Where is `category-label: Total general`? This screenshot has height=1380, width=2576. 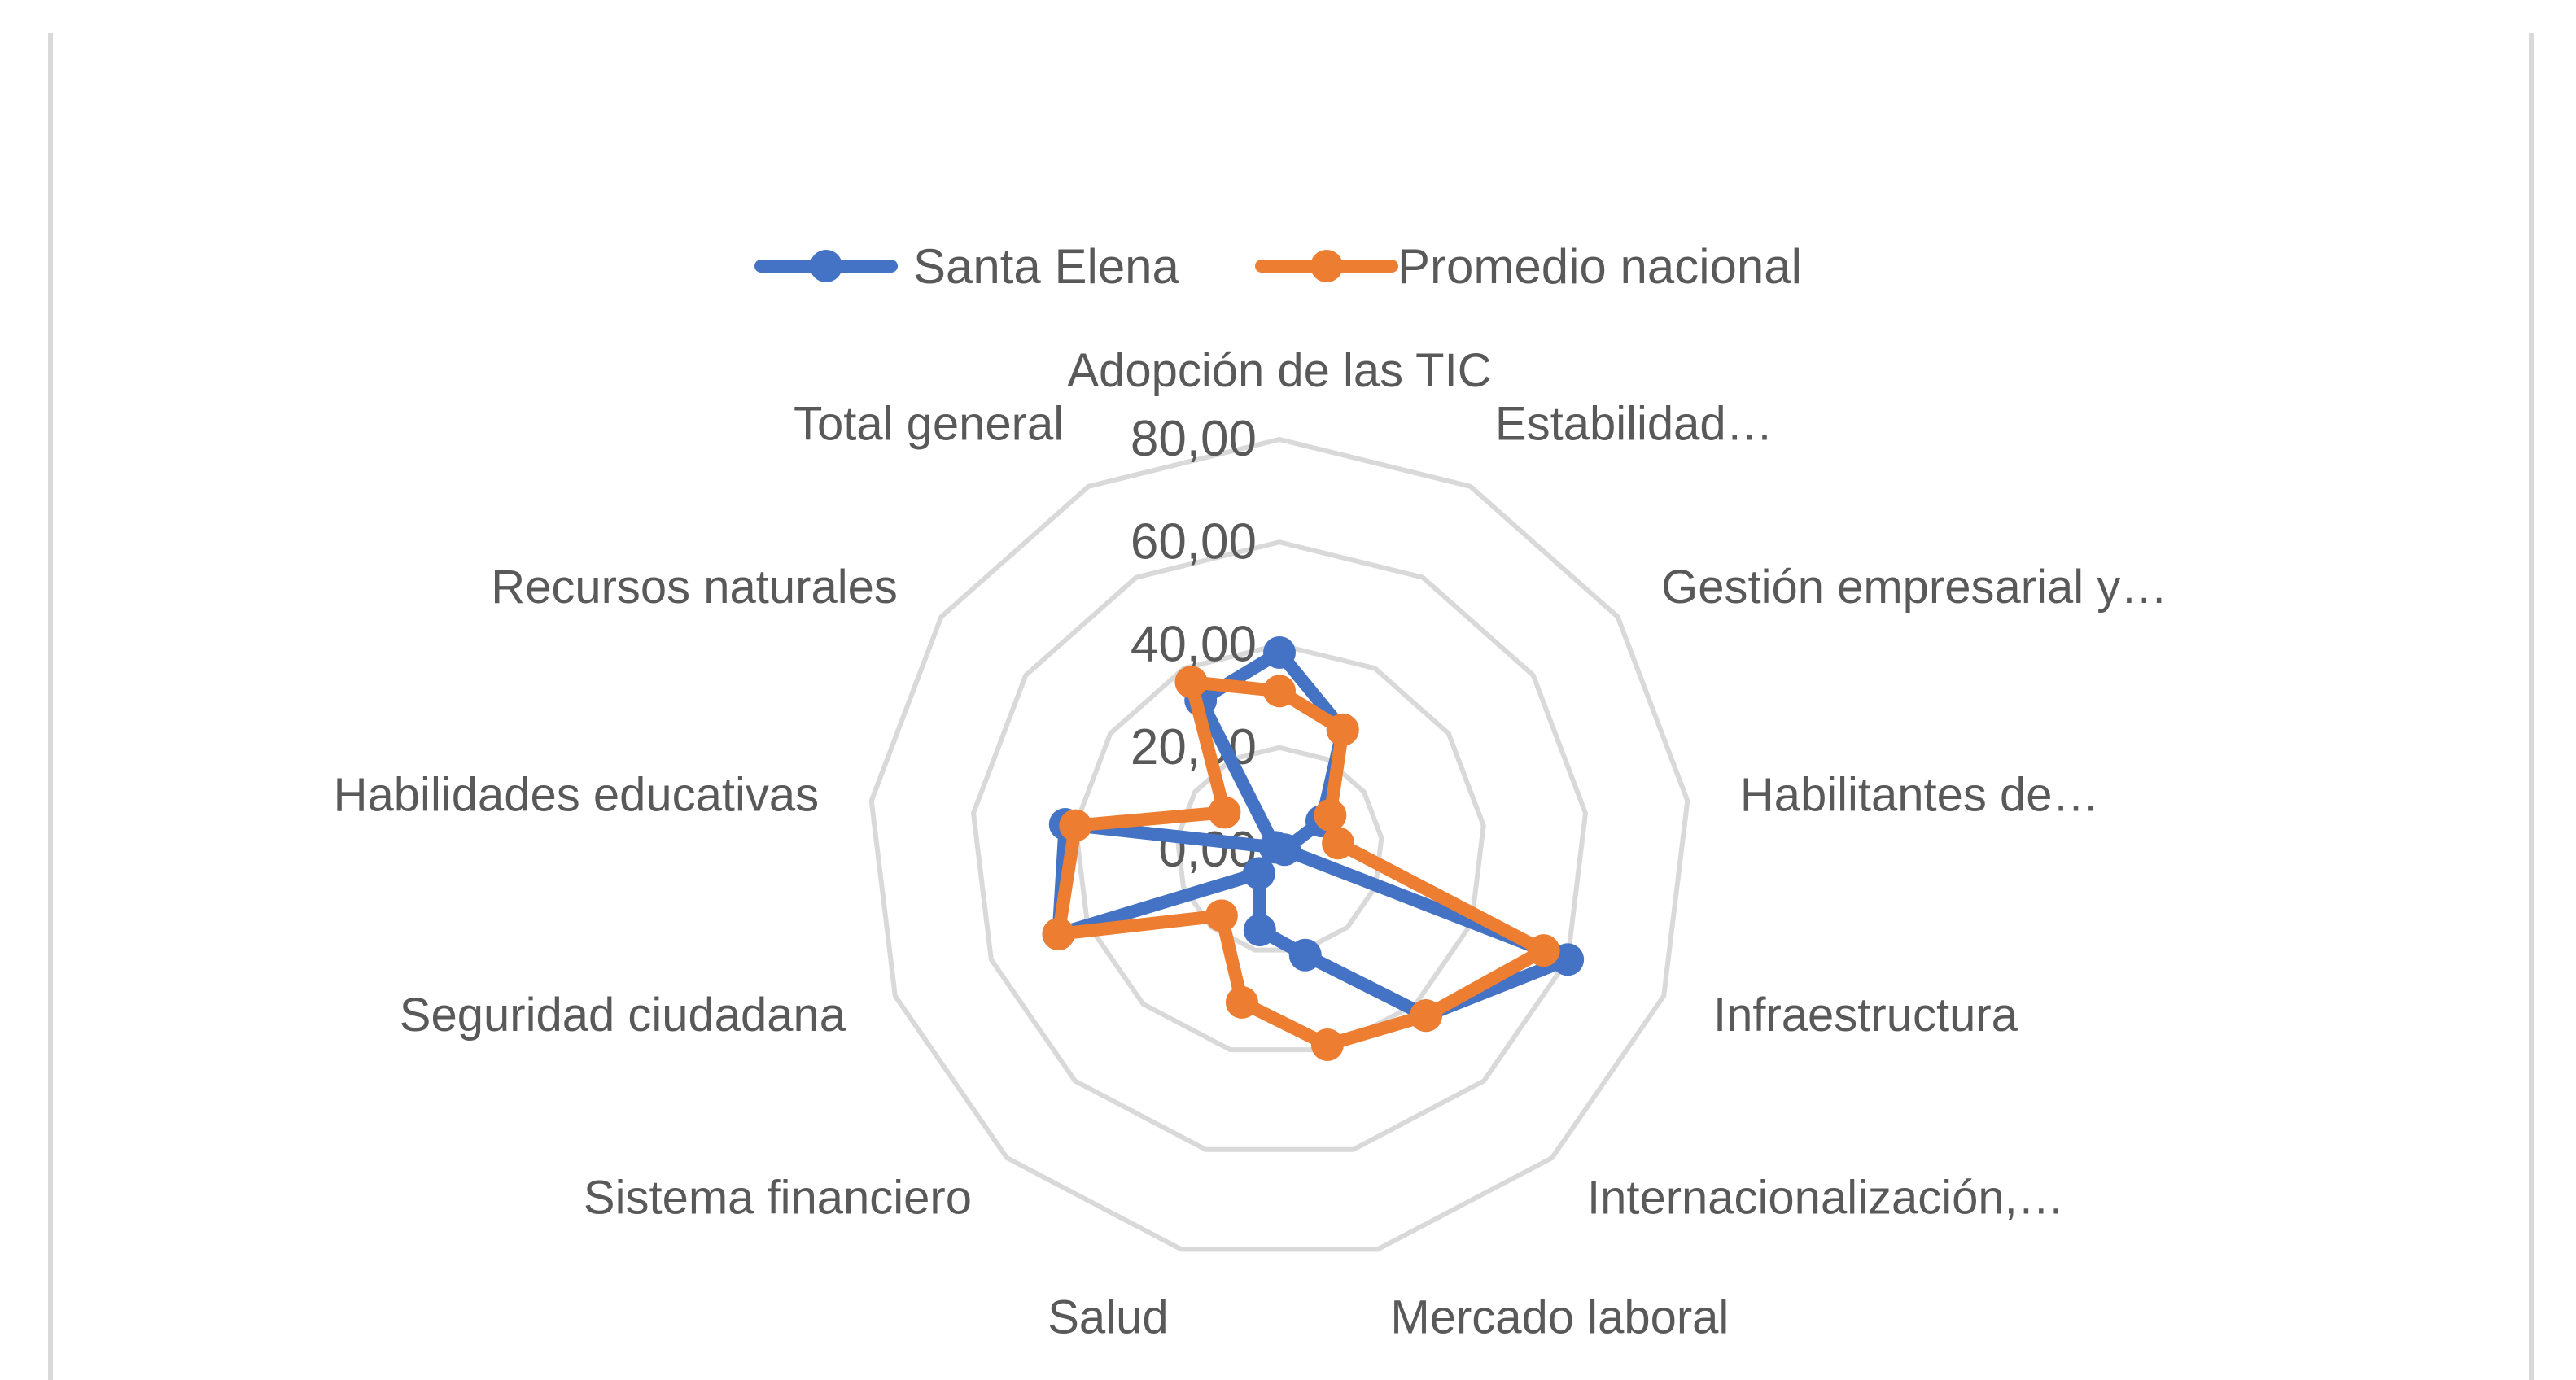
category-label: Total general is located at coordinates (929, 424).